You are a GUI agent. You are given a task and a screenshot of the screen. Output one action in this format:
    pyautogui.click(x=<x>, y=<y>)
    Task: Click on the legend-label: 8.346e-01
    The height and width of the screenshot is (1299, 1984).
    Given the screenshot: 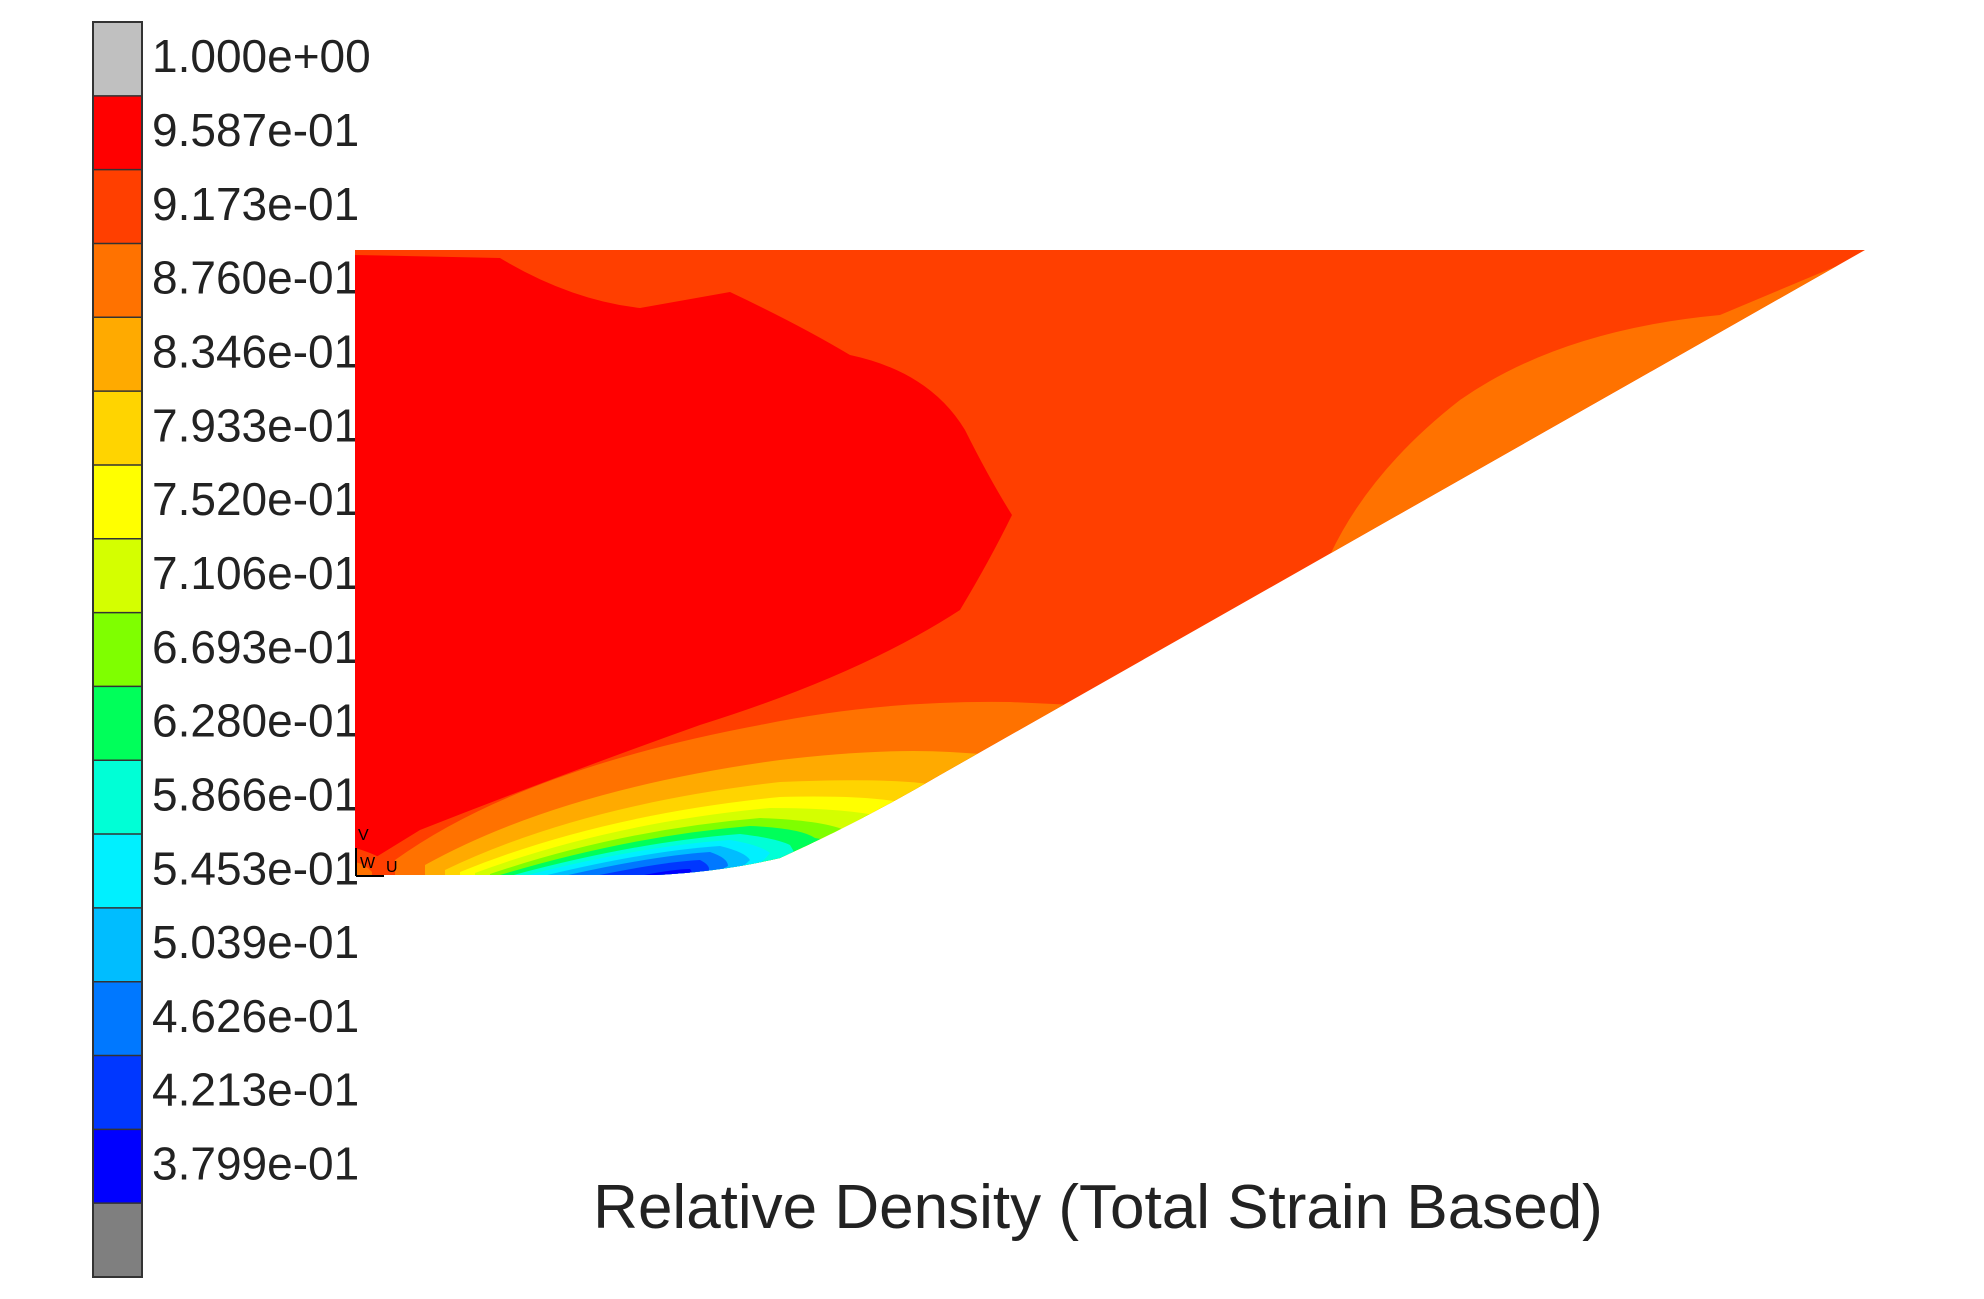 What is the action you would take?
    pyautogui.click(x=255, y=351)
    